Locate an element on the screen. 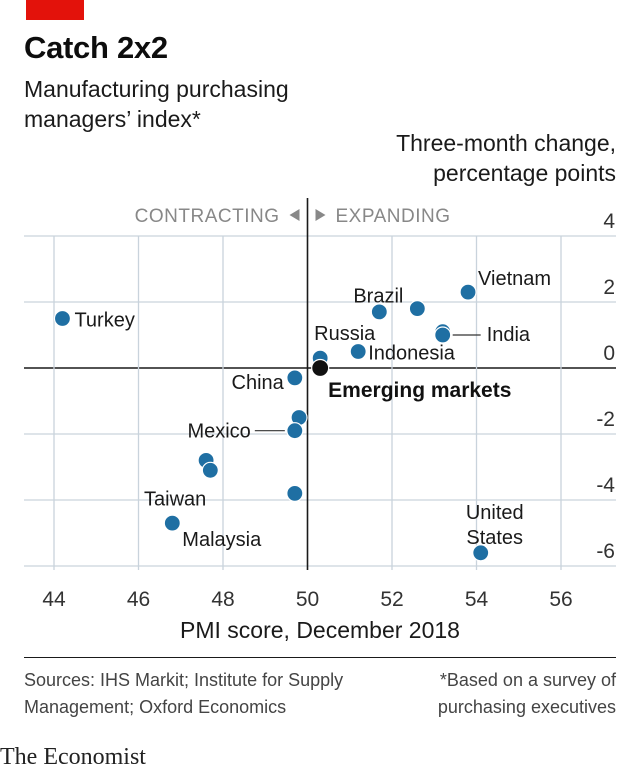  data-point-mexico is located at coordinates (295, 431).